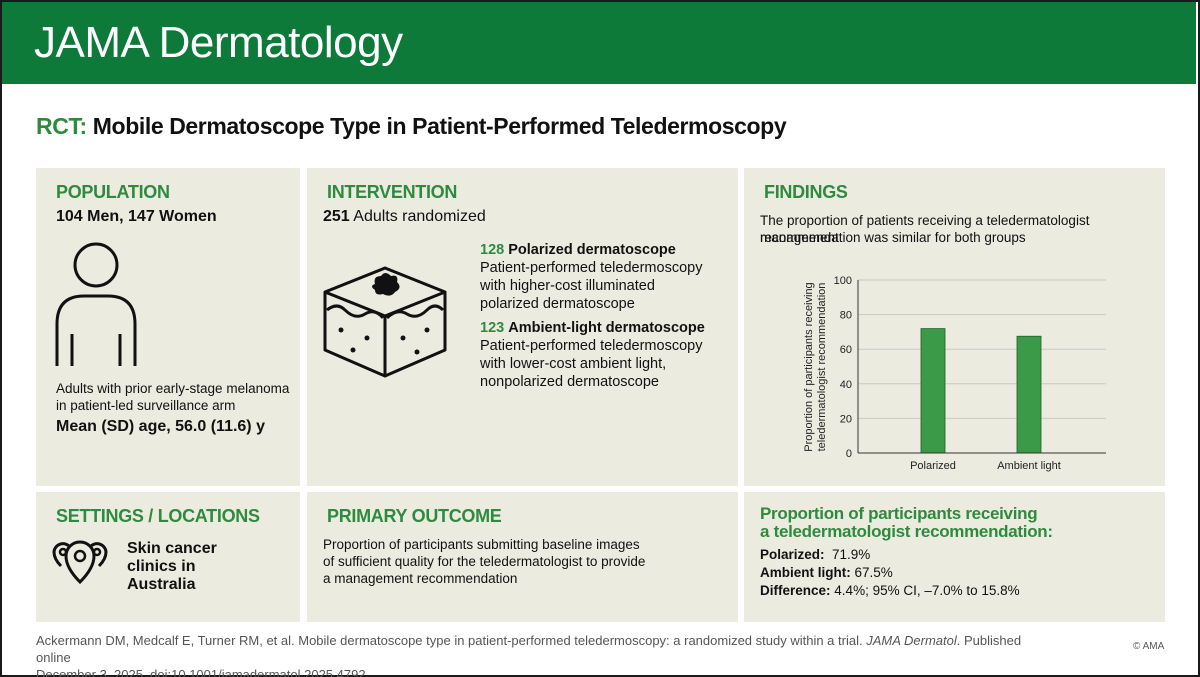 Image resolution: width=1200 pixels, height=677 pixels. I want to click on results-row-ambient: Ambient light: 67.5%, so click(890, 573).